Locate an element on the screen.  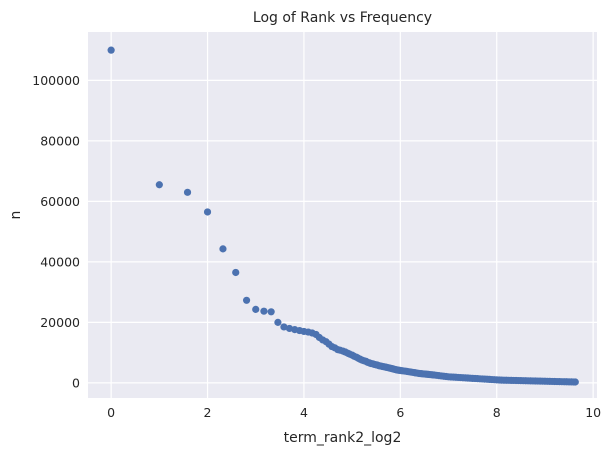
y-axis-label: n is located at coordinates (16, 215).